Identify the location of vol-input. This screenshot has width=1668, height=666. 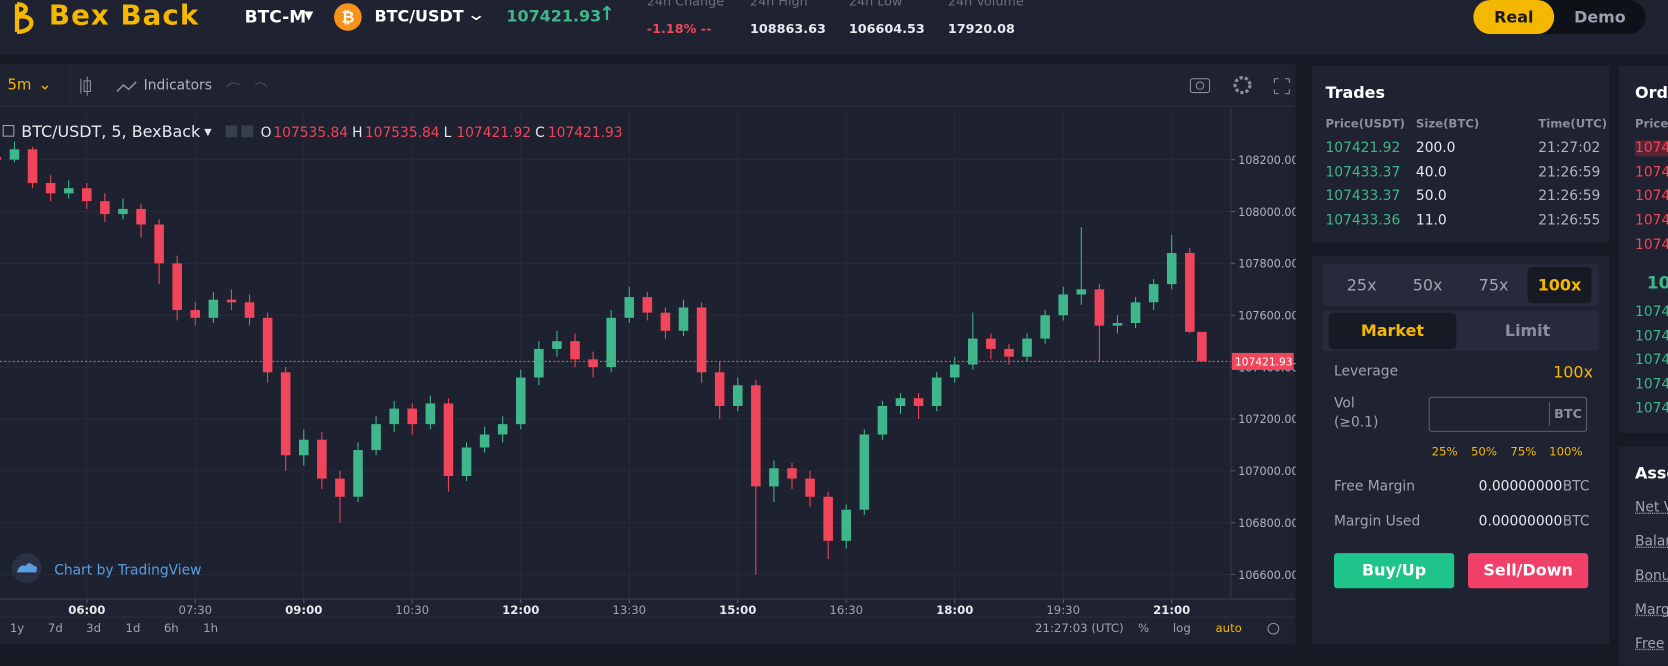
(1508, 414).